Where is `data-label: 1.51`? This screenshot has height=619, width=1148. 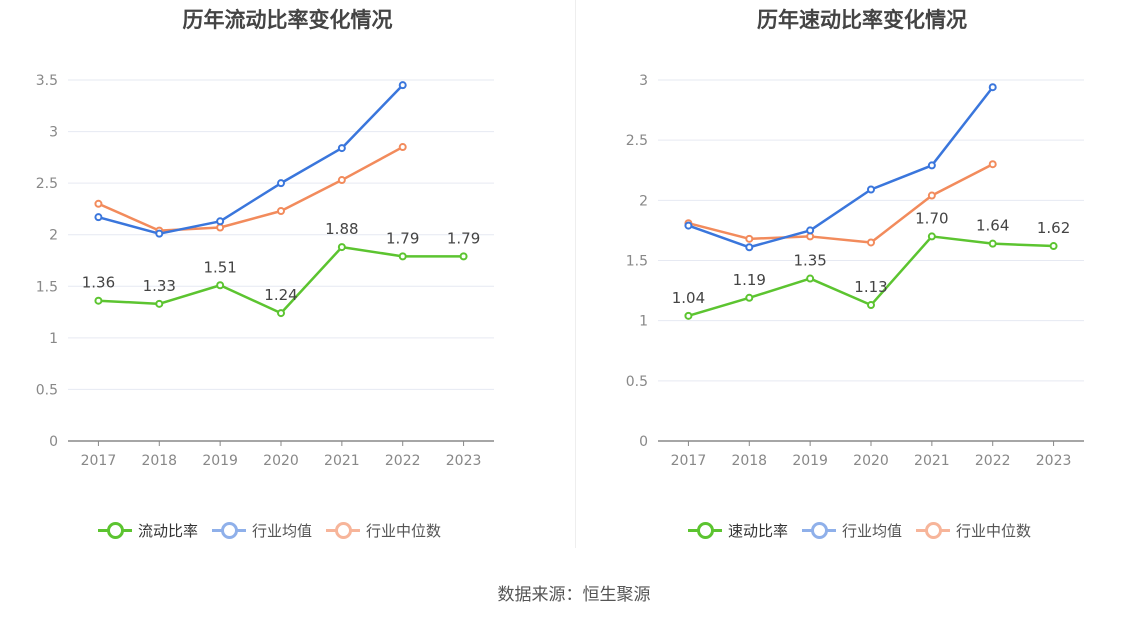 data-label: 1.51 is located at coordinates (219, 267).